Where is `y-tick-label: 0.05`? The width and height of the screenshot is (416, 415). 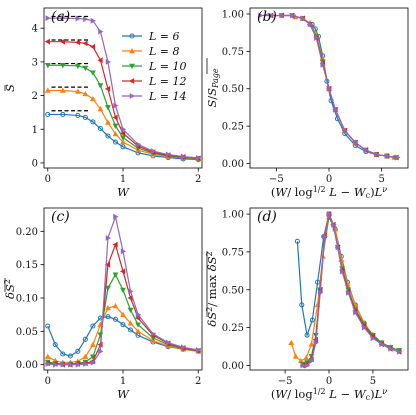
y-tick-label: 0.05 is located at coordinates (27, 332).